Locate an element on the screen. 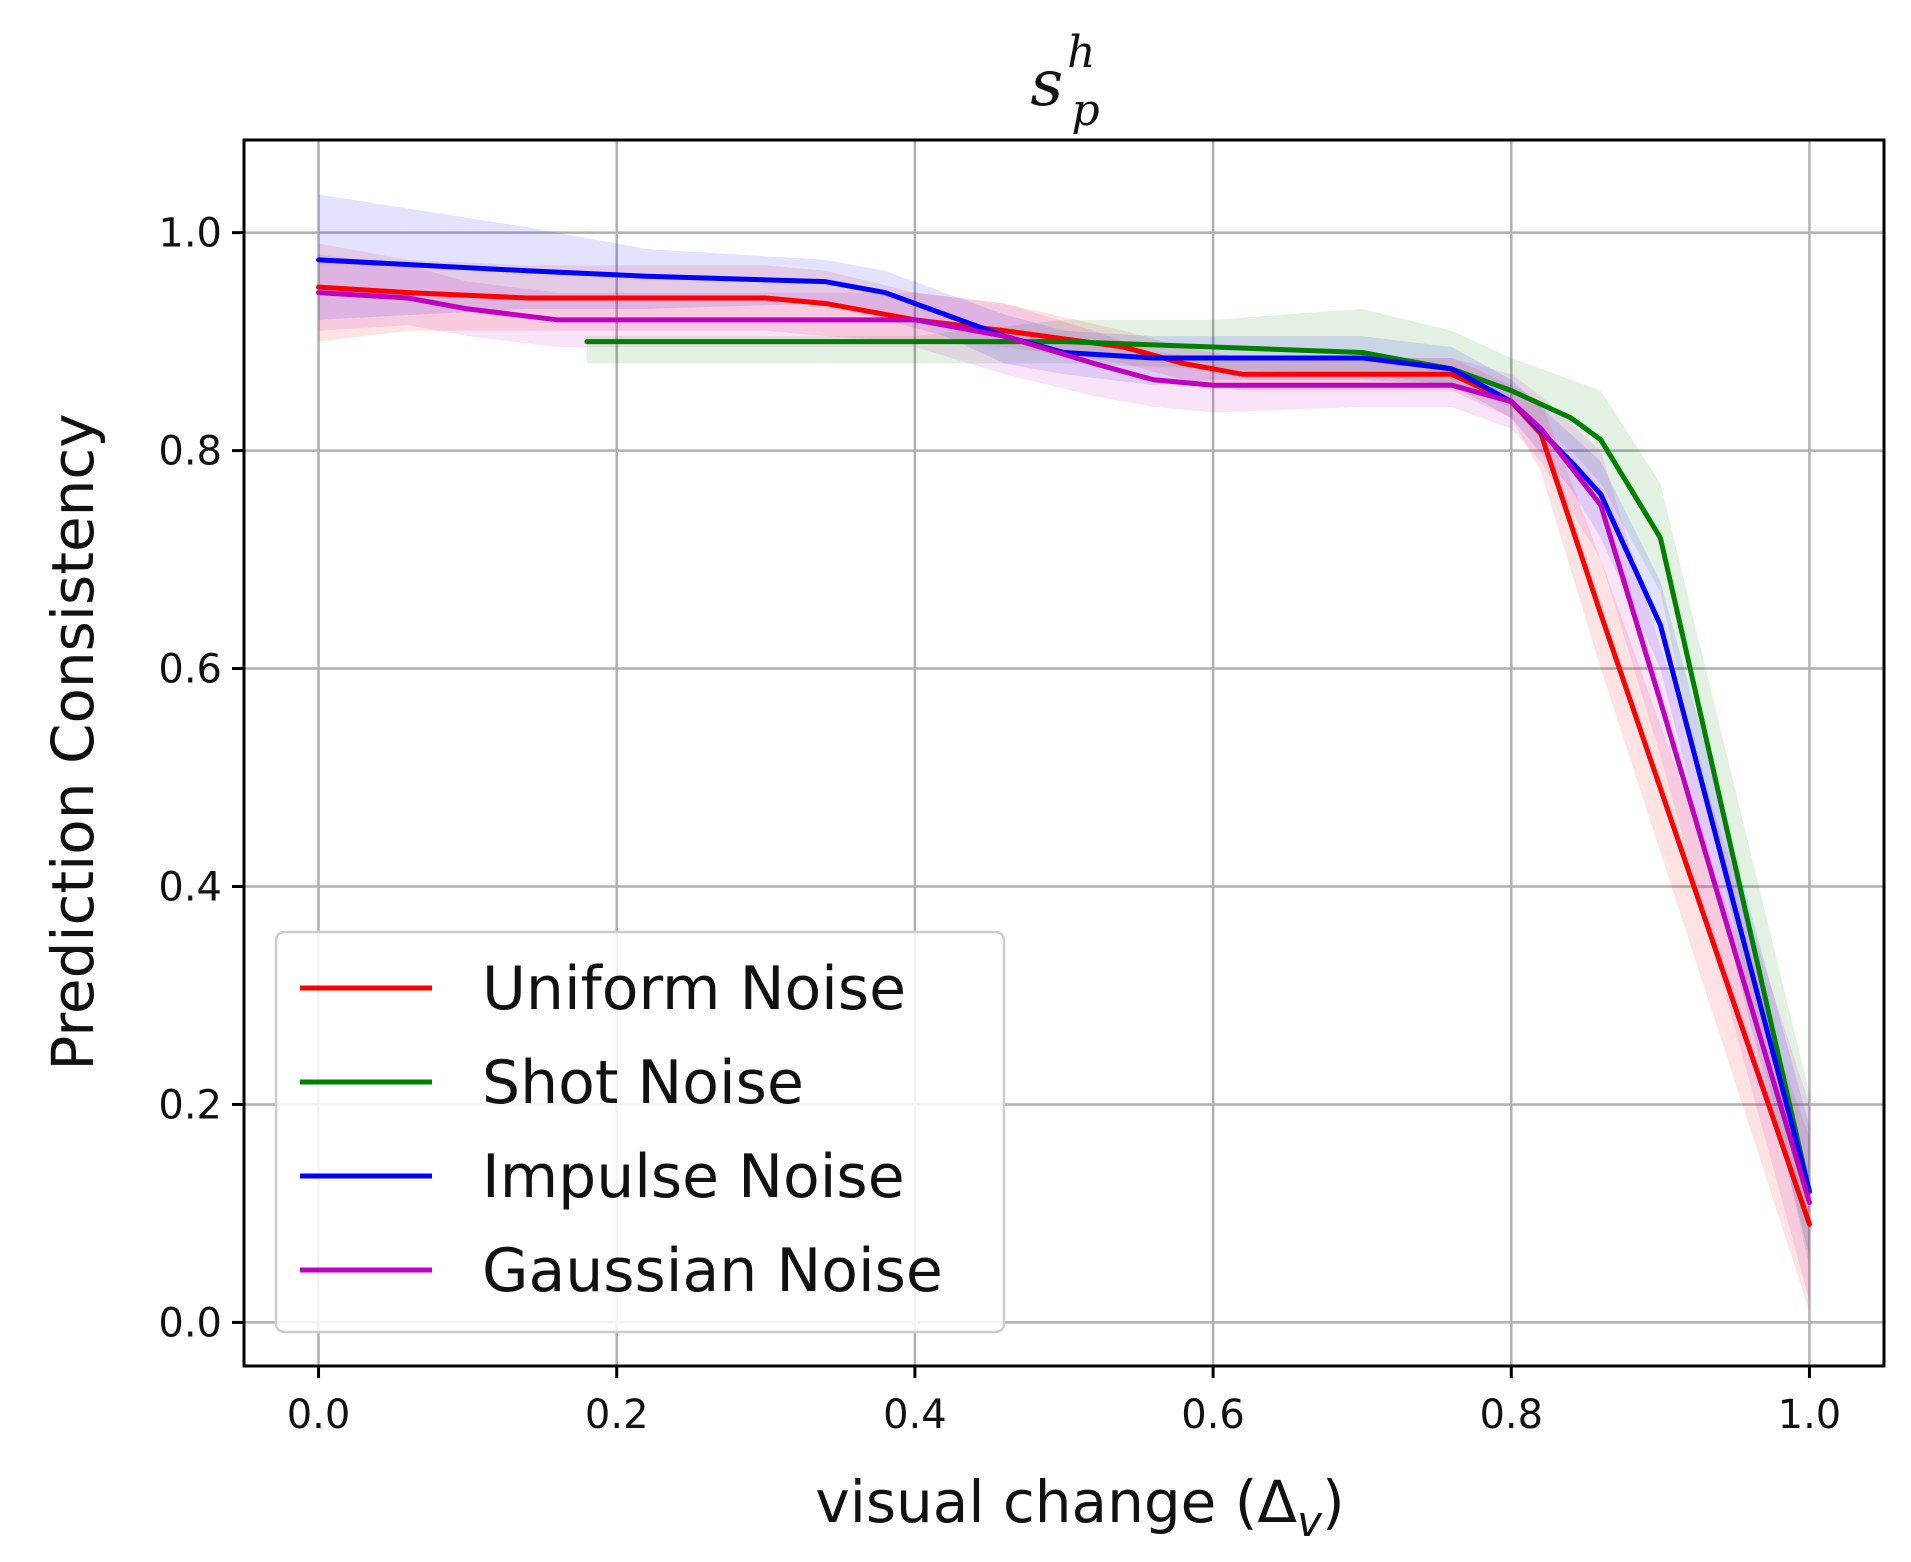  legend-label-gaussian-noise: Gaussian Noise is located at coordinates (712, 1271).